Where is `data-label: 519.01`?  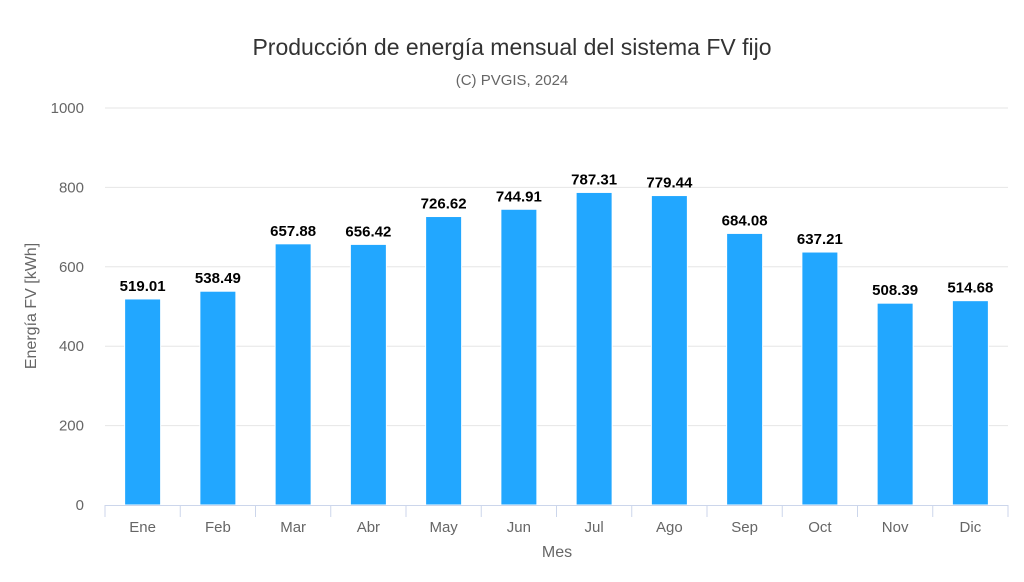 data-label: 519.01 is located at coordinates (143, 286).